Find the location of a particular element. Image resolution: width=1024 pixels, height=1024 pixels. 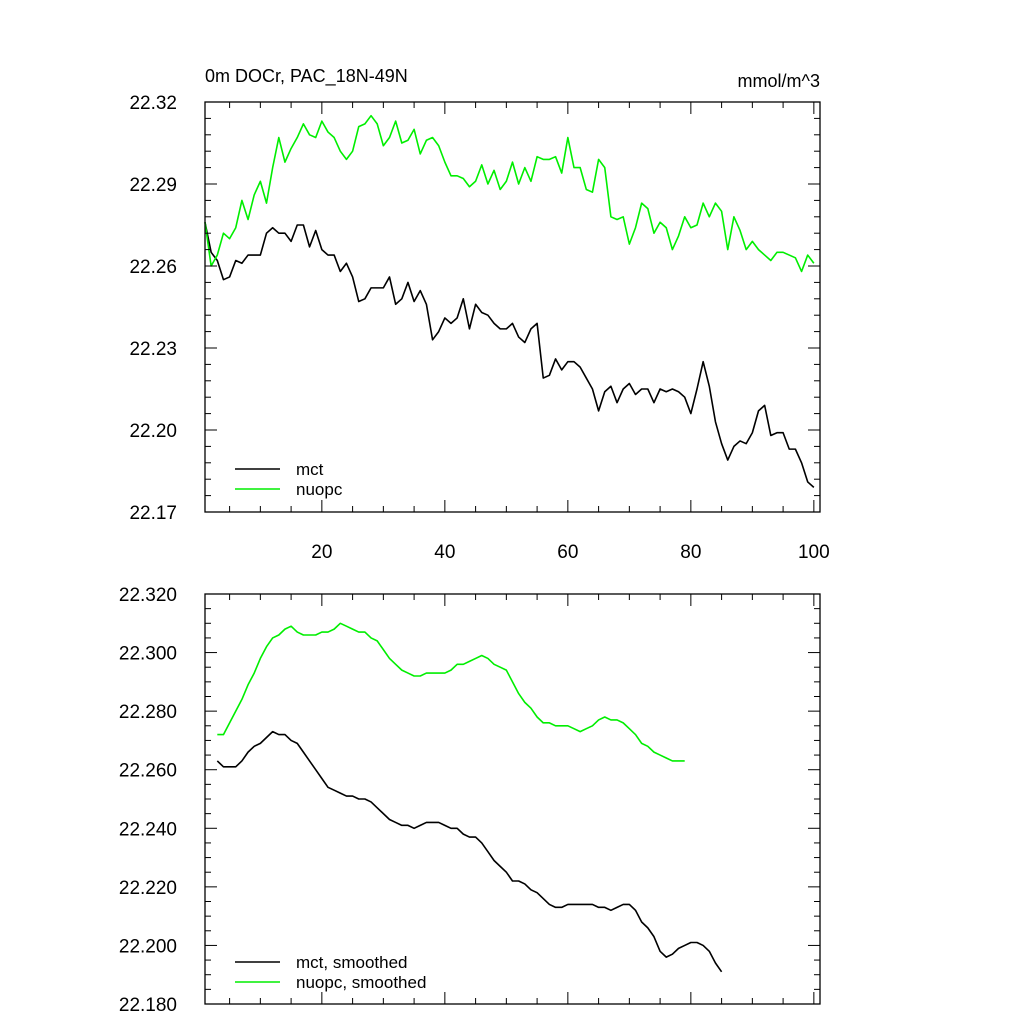

legend-label: nuopc is located at coordinates (319, 489).